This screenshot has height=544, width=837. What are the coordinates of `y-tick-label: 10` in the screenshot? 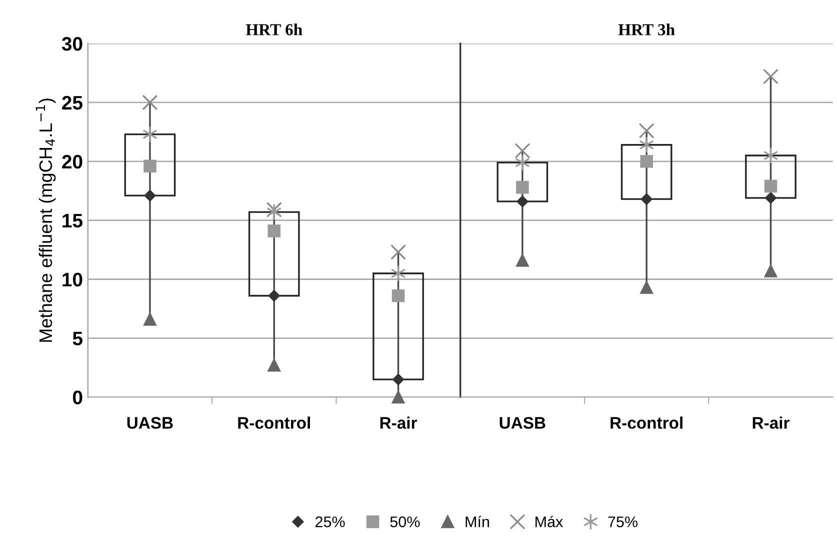 It's located at (72, 279).